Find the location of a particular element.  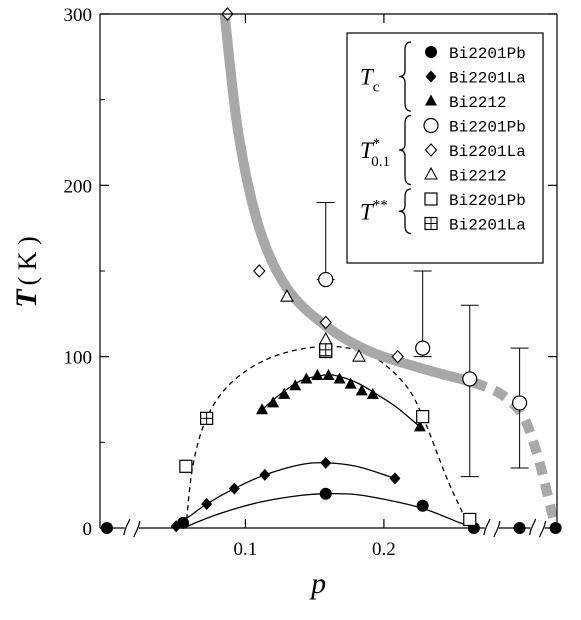

x-axis-label: p is located at coordinates (317, 583).